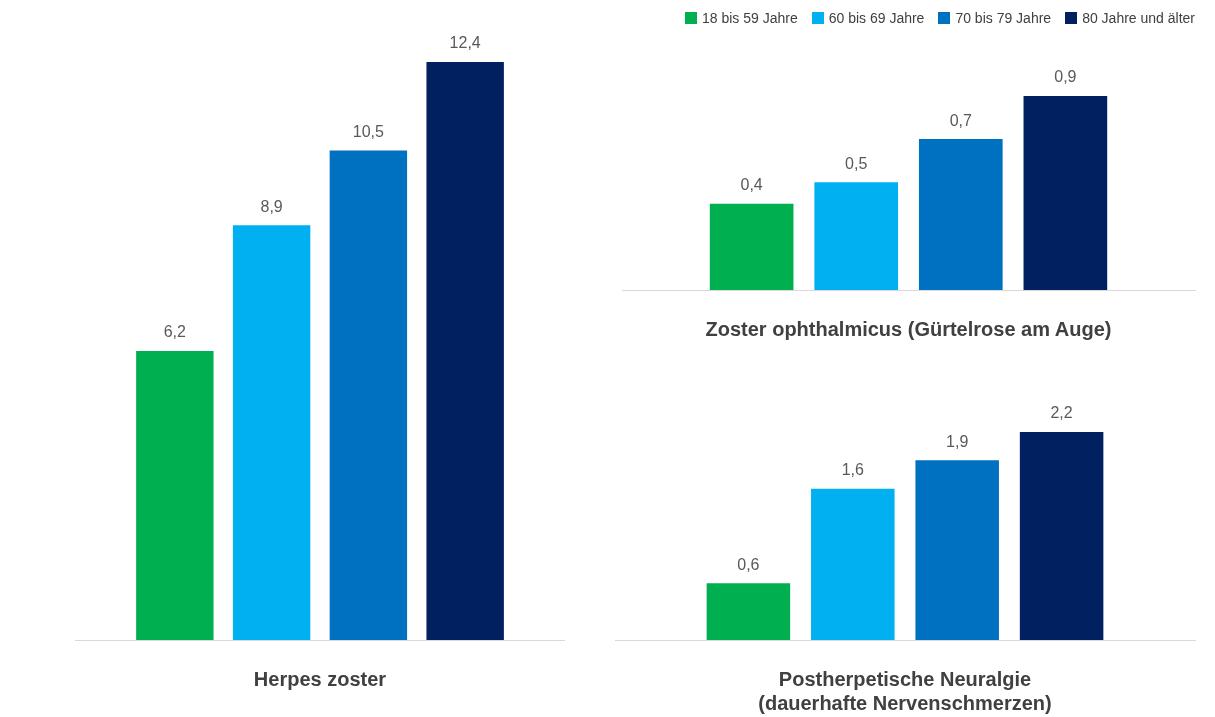  I want to click on data-label: 6,2, so click(175, 332).